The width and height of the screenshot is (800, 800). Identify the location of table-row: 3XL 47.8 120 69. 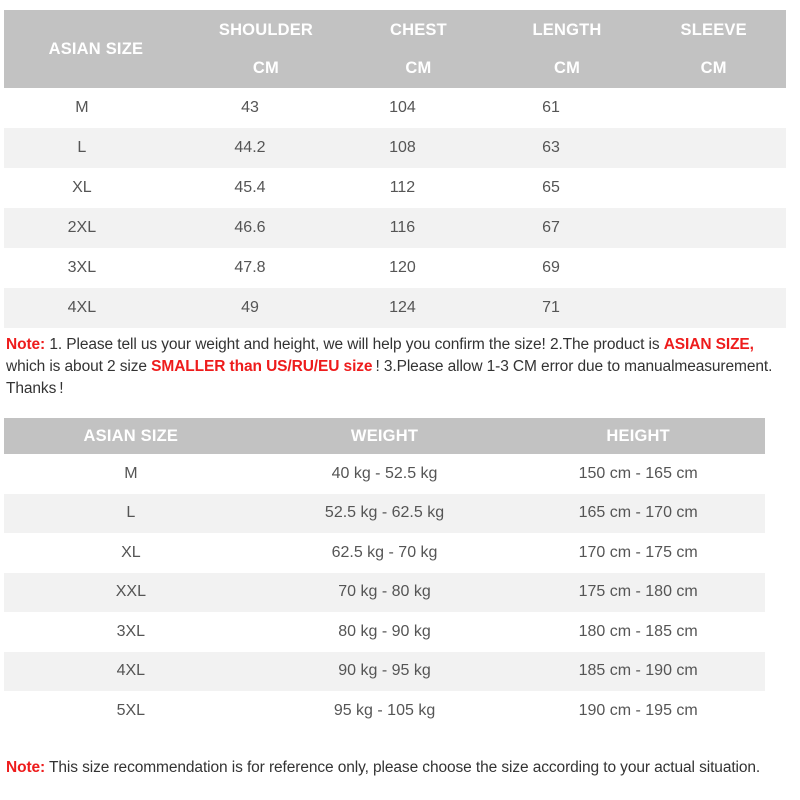
(395, 268).